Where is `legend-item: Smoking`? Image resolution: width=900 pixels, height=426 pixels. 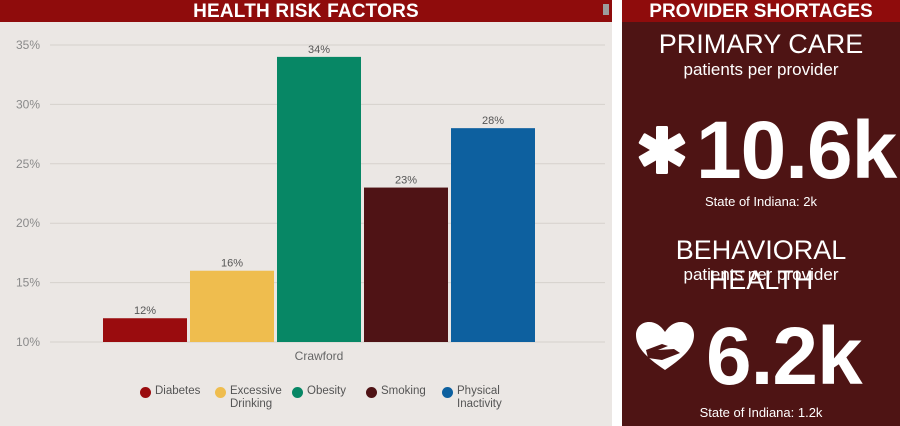 legend-item: Smoking is located at coordinates (408, 391).